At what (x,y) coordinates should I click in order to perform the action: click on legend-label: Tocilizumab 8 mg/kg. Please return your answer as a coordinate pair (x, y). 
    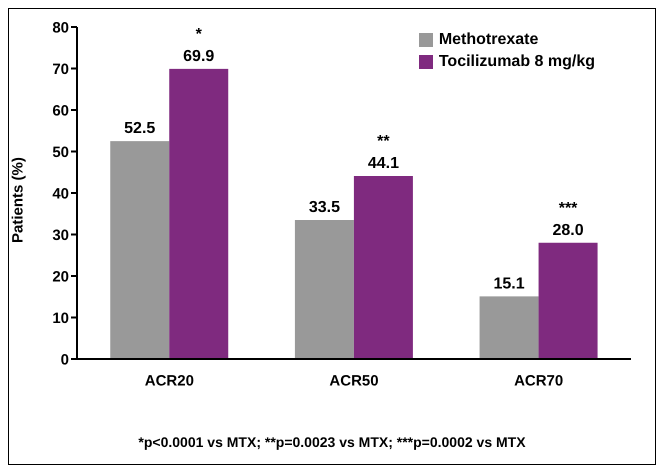
    Looking at the image, I should click on (516, 62).